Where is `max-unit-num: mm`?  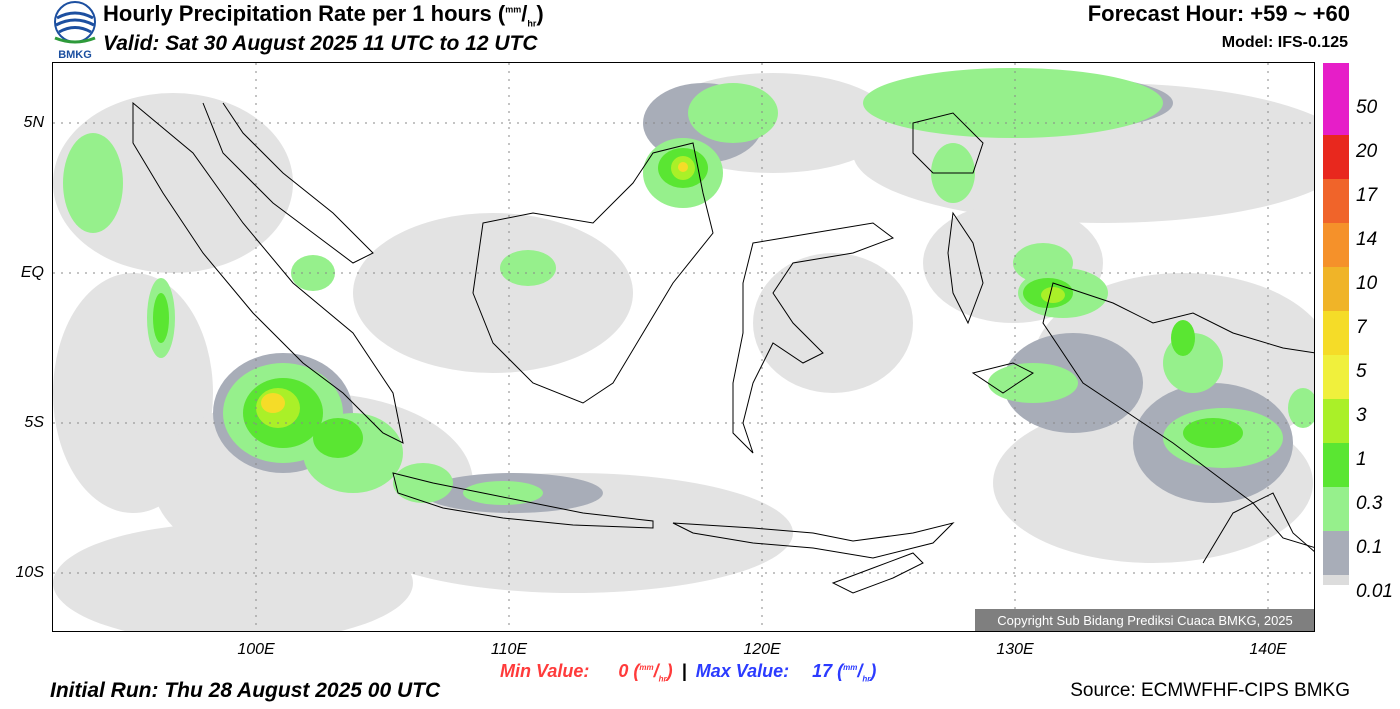
max-unit-num: mm is located at coordinates (850, 667).